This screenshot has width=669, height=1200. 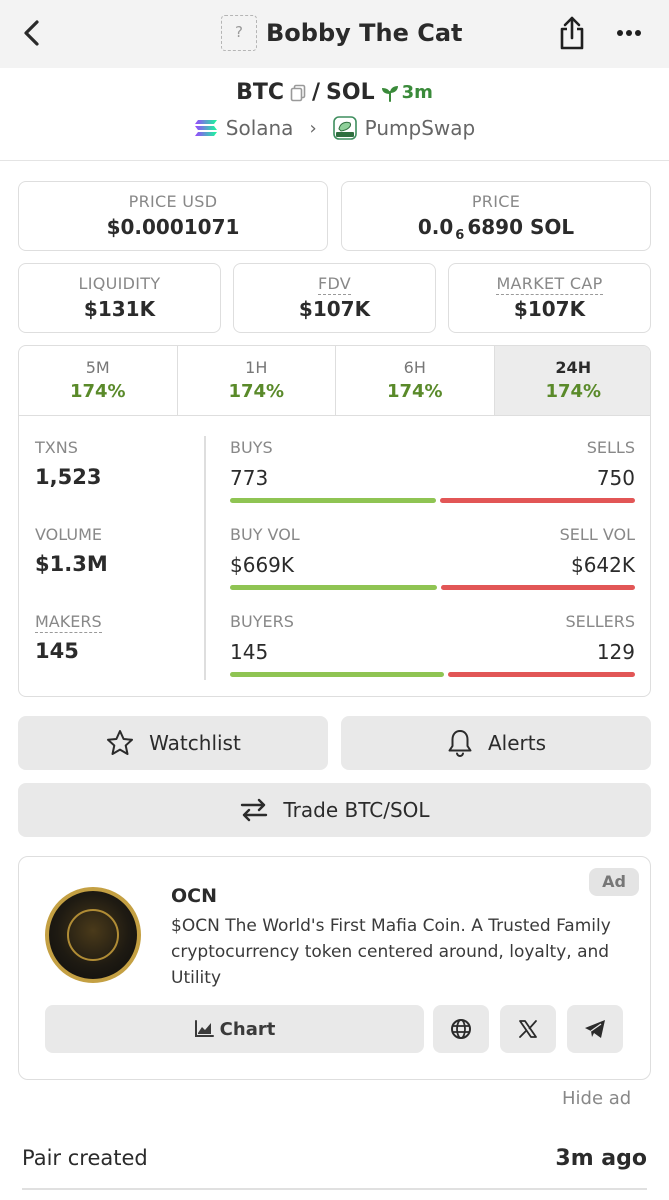 What do you see at coordinates (262, 621) in the screenshot?
I see `buyers-label: BUYERS` at bounding box center [262, 621].